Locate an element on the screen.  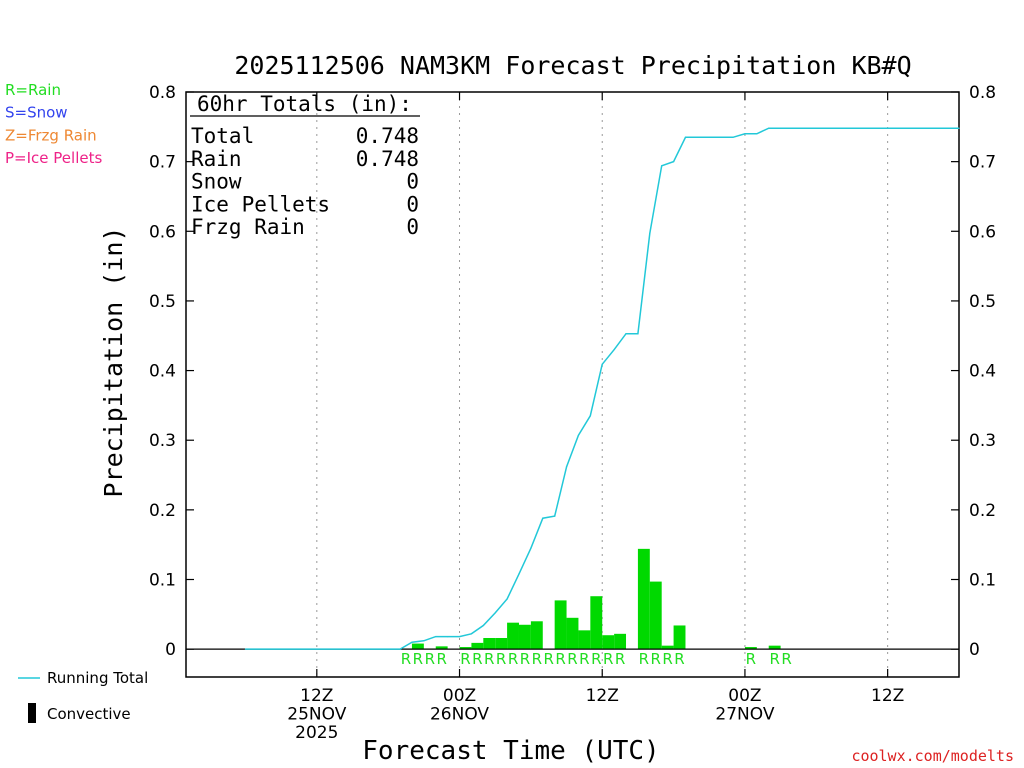
totals-row-value-4: 0 is located at coordinates (412, 227).